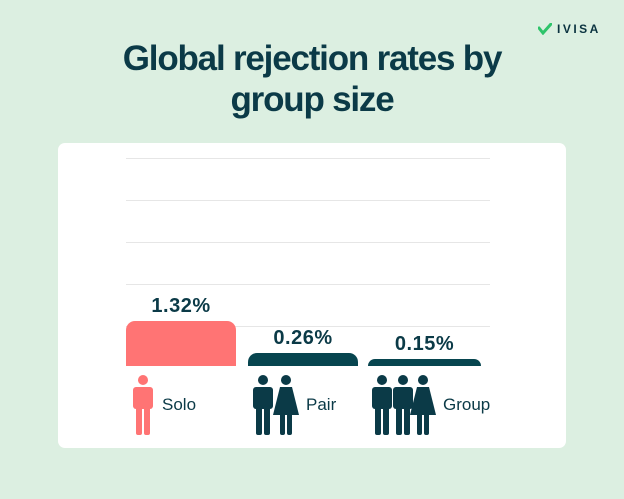  I want to click on bar-solo, so click(181, 343).